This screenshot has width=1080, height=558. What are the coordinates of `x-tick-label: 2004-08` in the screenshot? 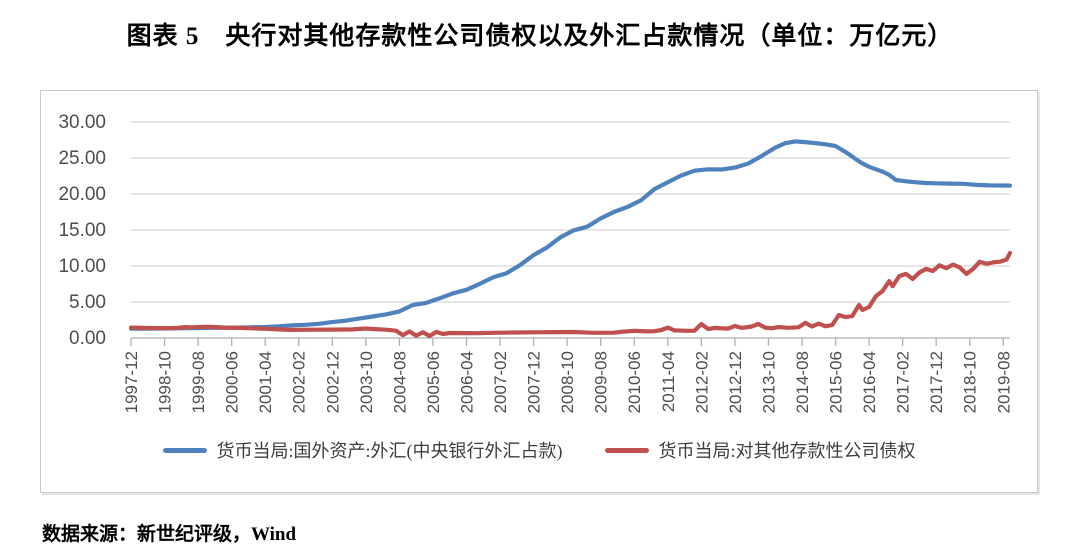 It's located at (399, 382).